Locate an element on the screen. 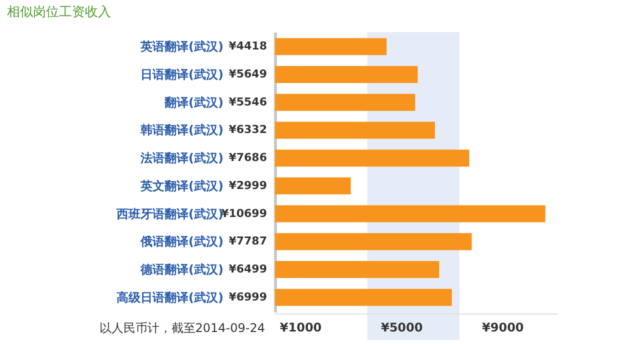 The width and height of the screenshot is (640, 344). text: 以人民币计，截至2014-09-24 is located at coordinates (182, 328).